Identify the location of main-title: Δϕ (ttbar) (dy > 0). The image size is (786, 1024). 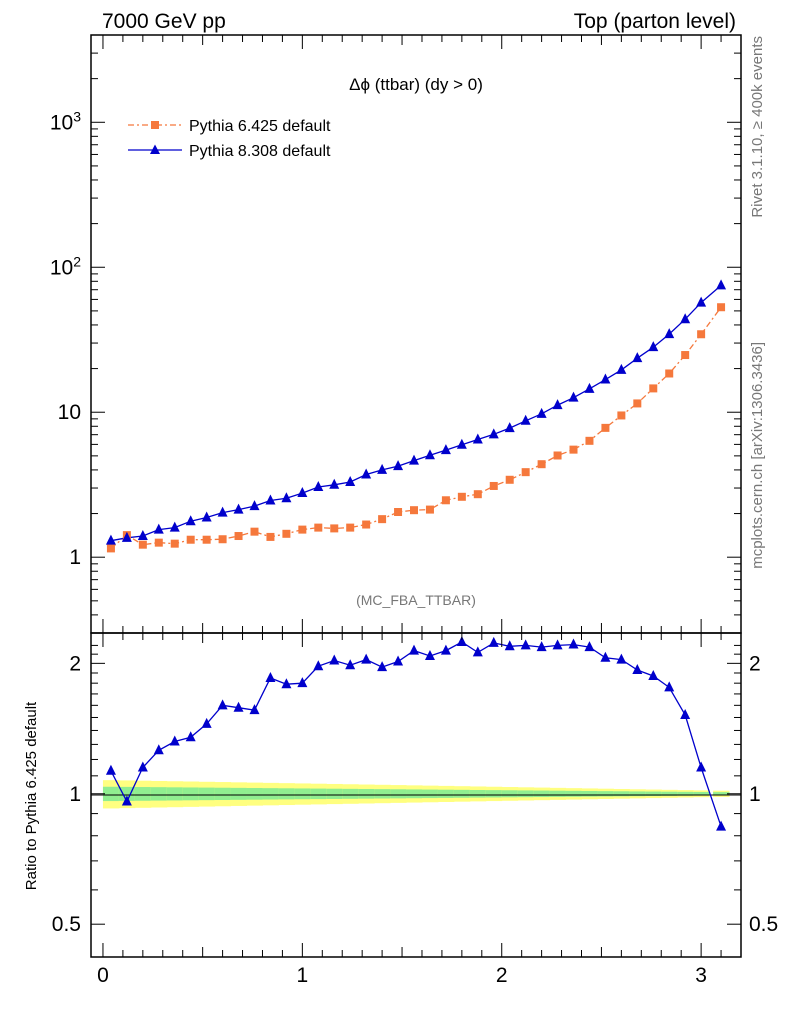
(416, 84).